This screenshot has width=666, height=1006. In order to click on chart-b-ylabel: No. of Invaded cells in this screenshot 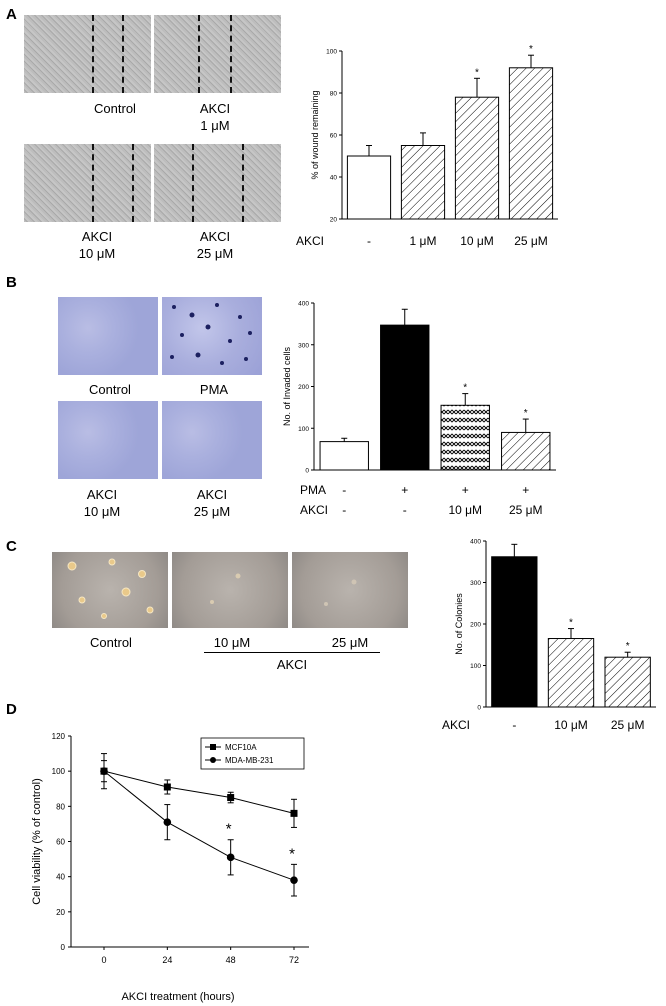, I will do `click(287, 386)`.